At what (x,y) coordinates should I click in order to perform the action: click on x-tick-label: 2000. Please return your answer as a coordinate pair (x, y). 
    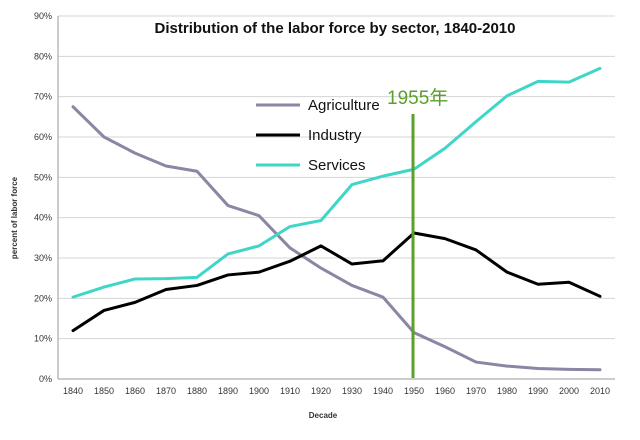
    Looking at the image, I should click on (569, 391).